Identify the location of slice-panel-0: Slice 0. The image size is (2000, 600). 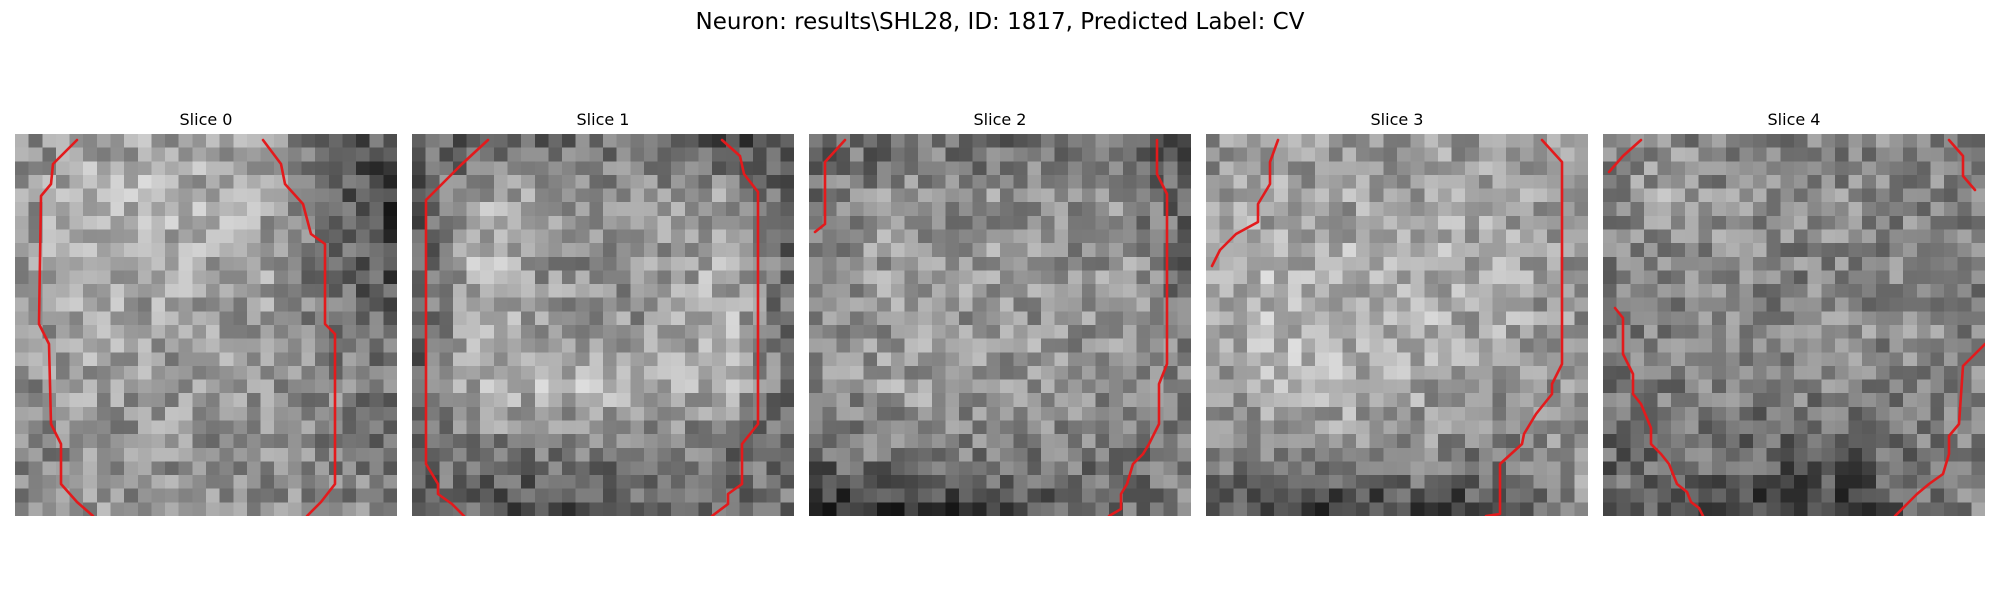
(206, 318).